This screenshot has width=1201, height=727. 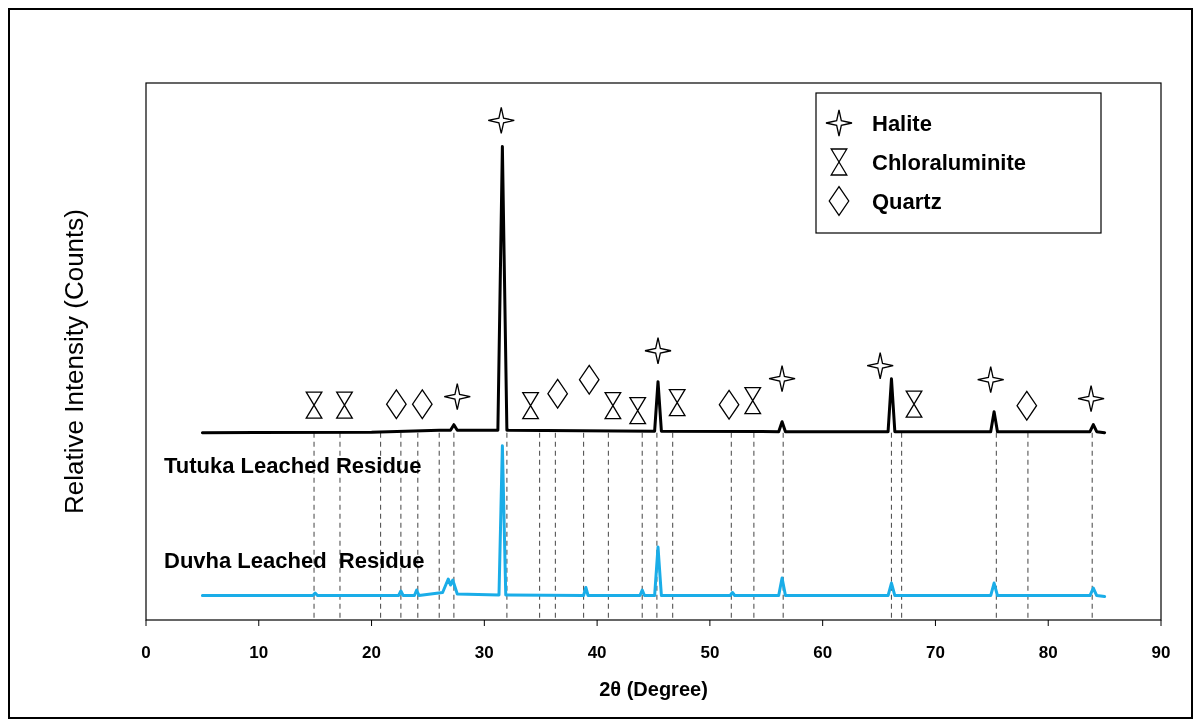 I want to click on x-tick-label: 20, so click(x=372, y=652).